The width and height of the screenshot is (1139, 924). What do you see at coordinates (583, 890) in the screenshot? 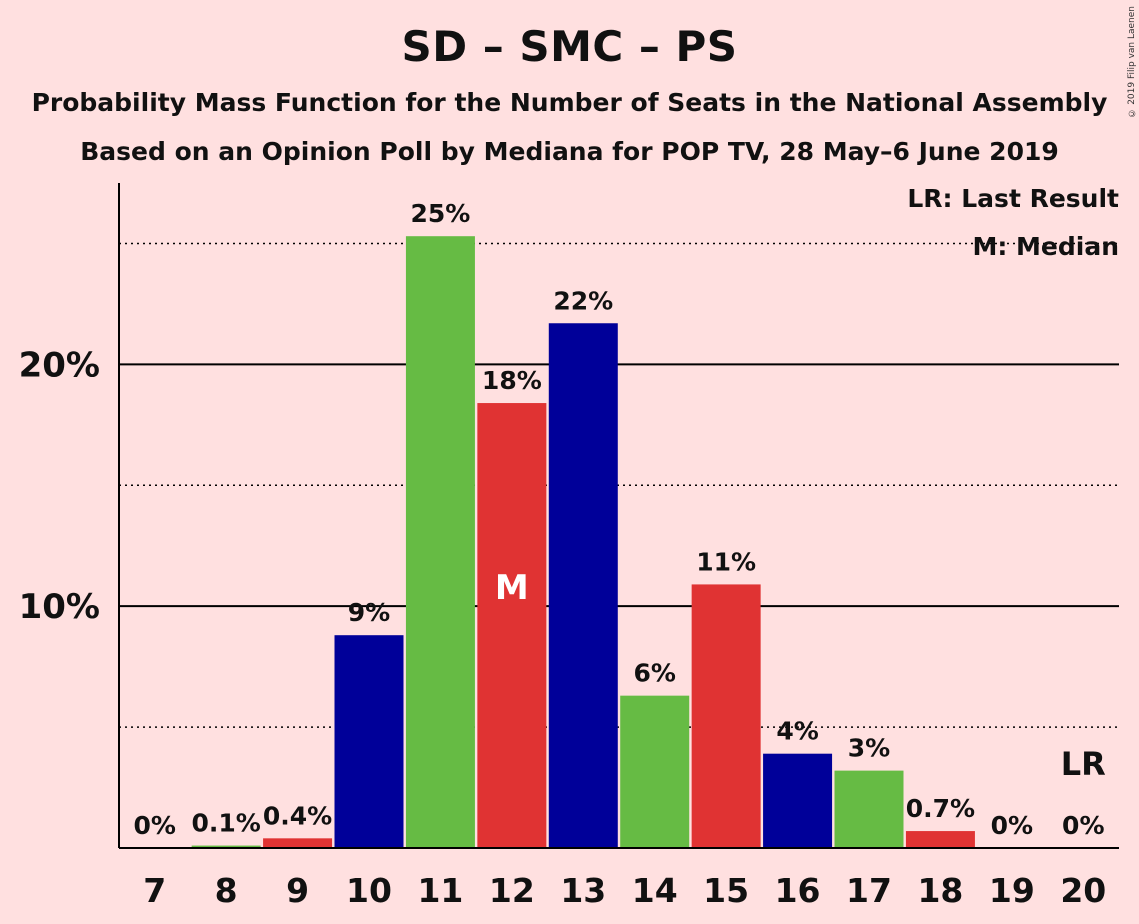
I see `x-tick-label: 13` at bounding box center [583, 890].